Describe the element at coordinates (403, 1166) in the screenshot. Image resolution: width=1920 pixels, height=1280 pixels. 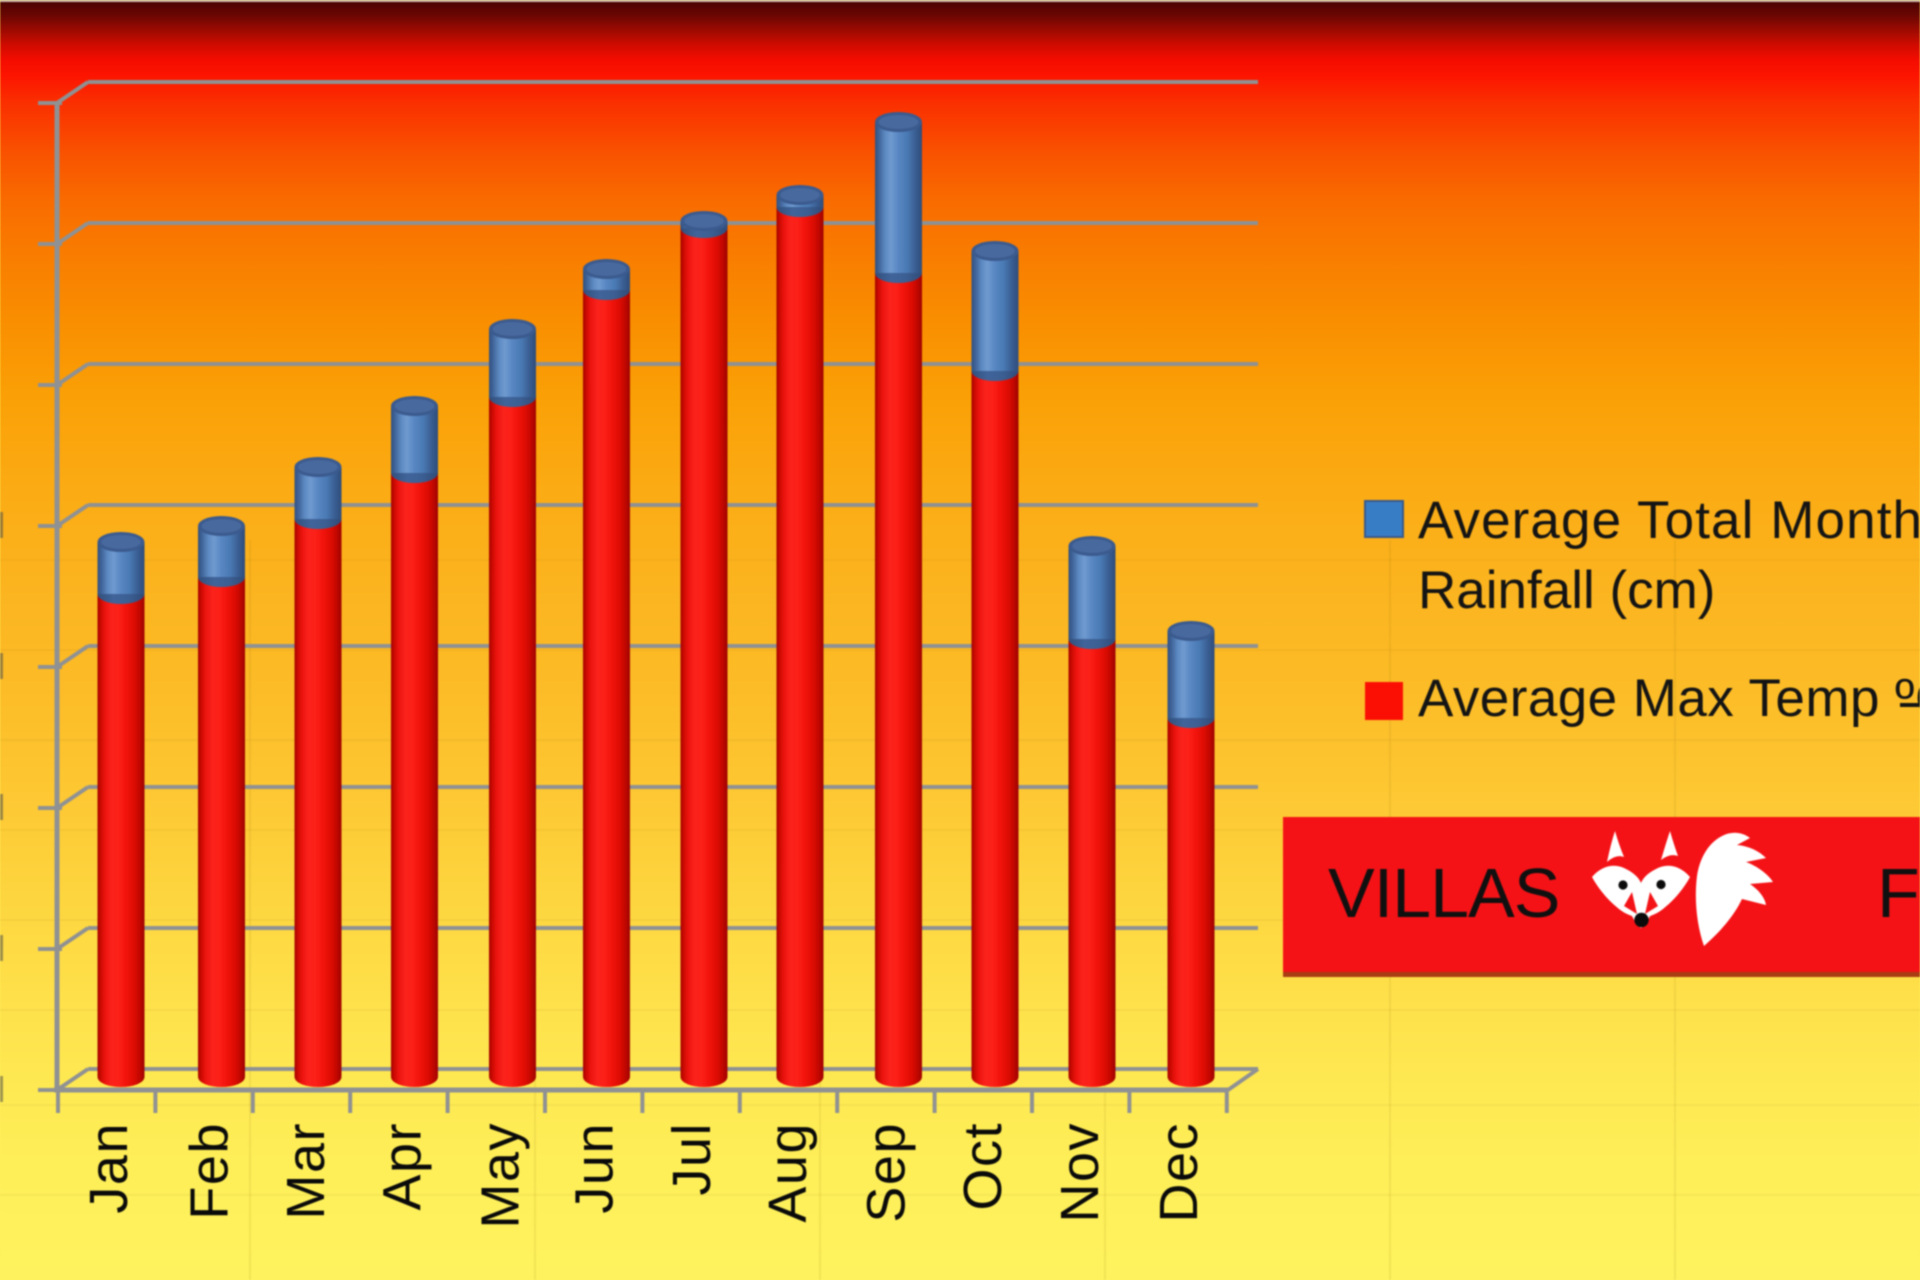
I see `svg-text: Apr` at that location.